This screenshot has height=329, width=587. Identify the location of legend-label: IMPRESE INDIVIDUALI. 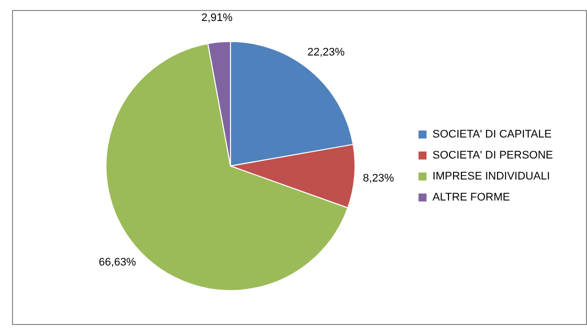
(491, 176).